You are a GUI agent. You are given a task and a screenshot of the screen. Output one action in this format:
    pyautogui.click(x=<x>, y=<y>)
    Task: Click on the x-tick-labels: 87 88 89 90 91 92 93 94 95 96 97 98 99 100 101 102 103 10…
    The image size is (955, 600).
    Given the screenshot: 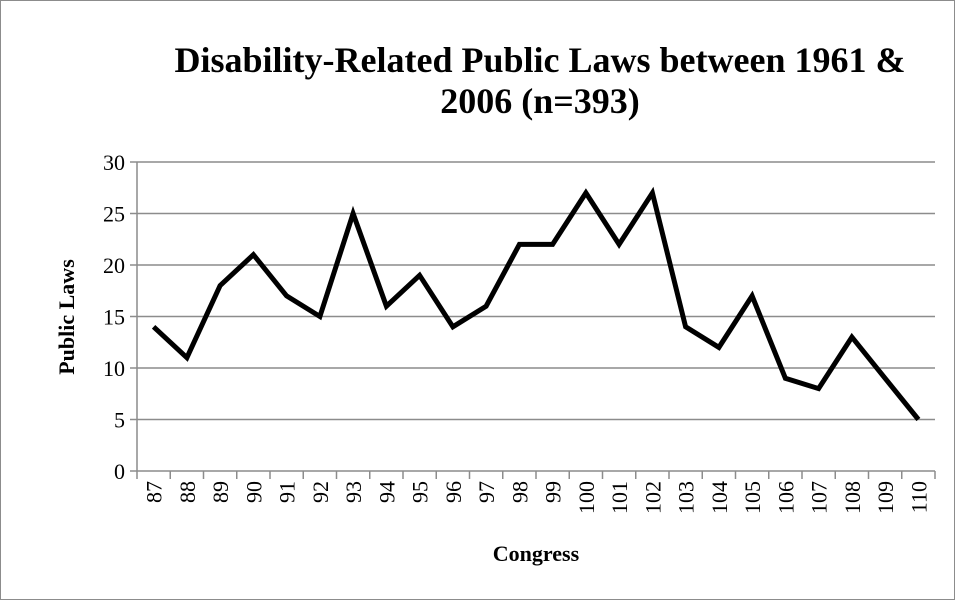 What is the action you would take?
    pyautogui.click(x=537, y=497)
    